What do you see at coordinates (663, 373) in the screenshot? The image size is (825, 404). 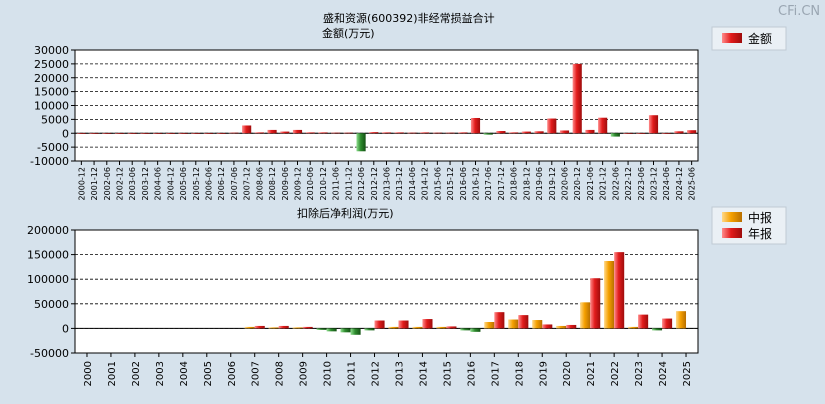 I see `chart2-xtick-label: 2024` at bounding box center [663, 373].